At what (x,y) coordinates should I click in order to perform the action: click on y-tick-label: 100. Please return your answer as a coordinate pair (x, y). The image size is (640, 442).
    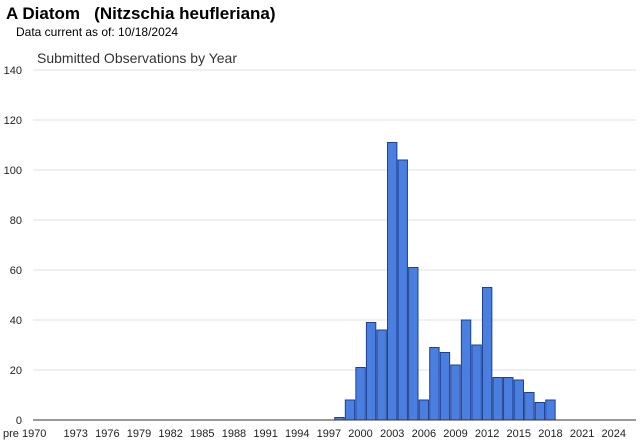
    Looking at the image, I should click on (13, 171).